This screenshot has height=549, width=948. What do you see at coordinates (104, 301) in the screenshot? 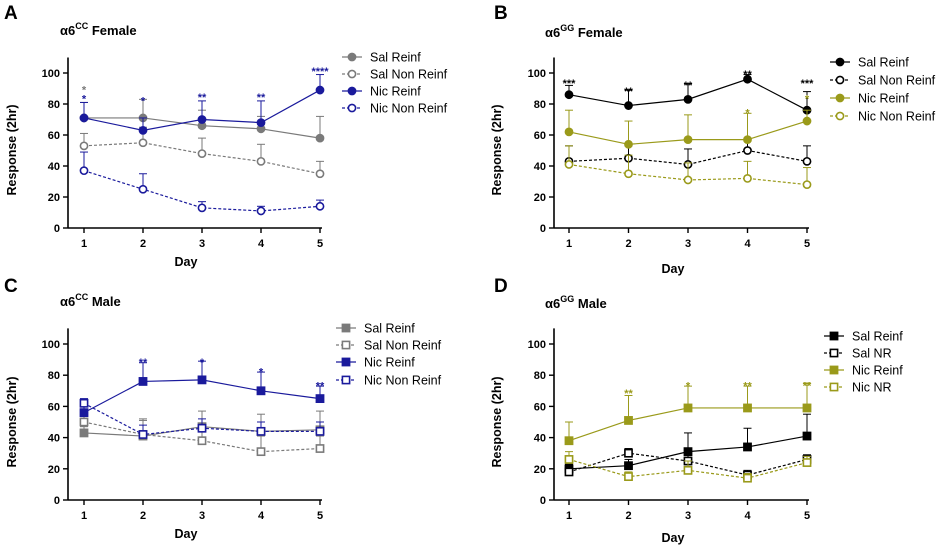
I see `title-rest: Male` at bounding box center [104, 301].